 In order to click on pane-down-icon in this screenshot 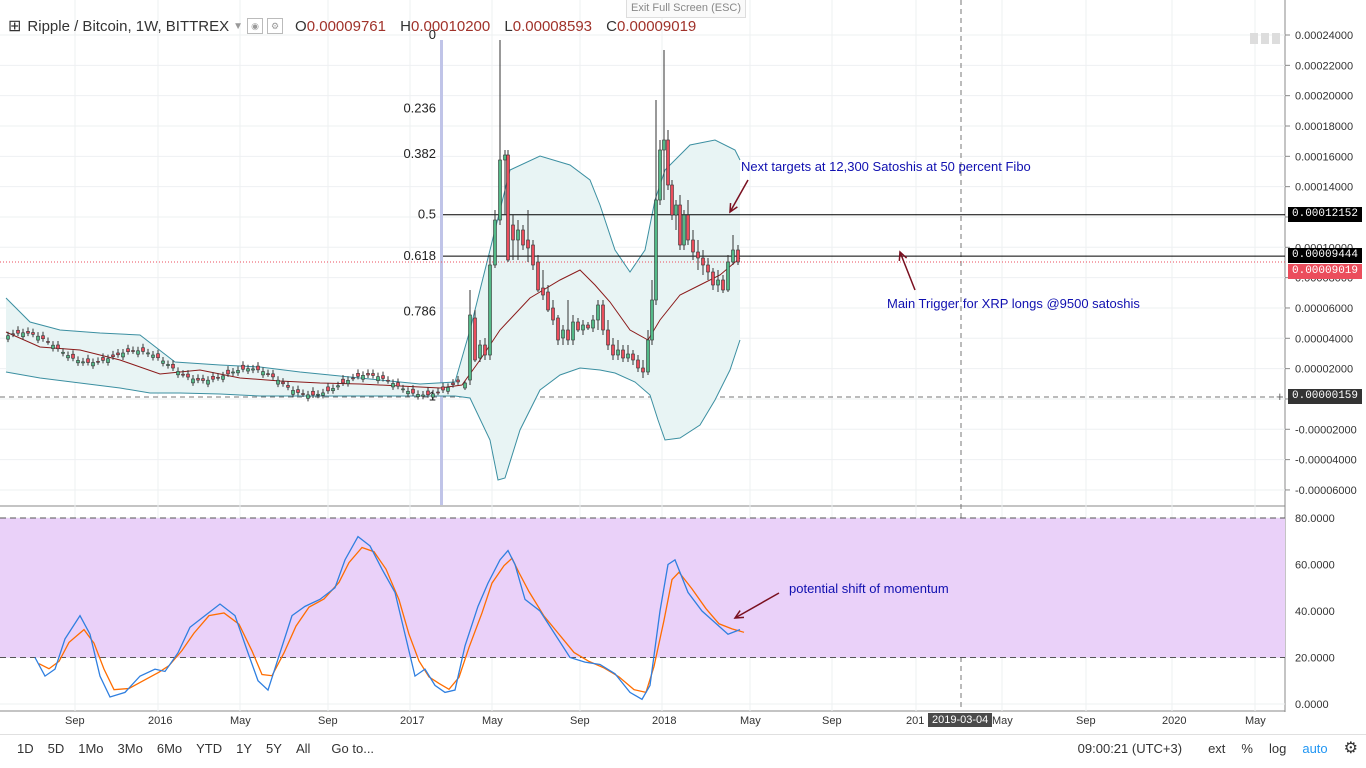, I will do `click(1265, 38)`.